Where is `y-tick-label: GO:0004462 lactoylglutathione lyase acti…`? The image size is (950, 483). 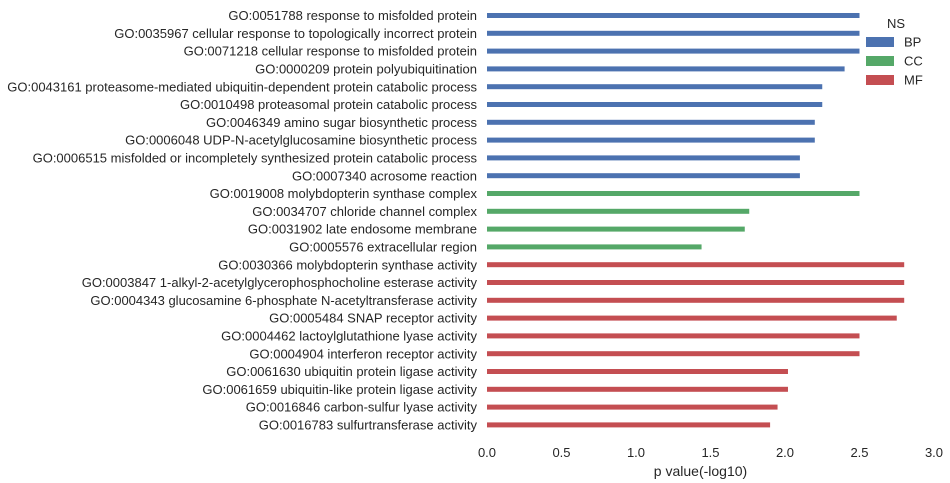
y-tick-label: GO:0004462 lactoylglutathione lyase acti… is located at coordinates (349, 335).